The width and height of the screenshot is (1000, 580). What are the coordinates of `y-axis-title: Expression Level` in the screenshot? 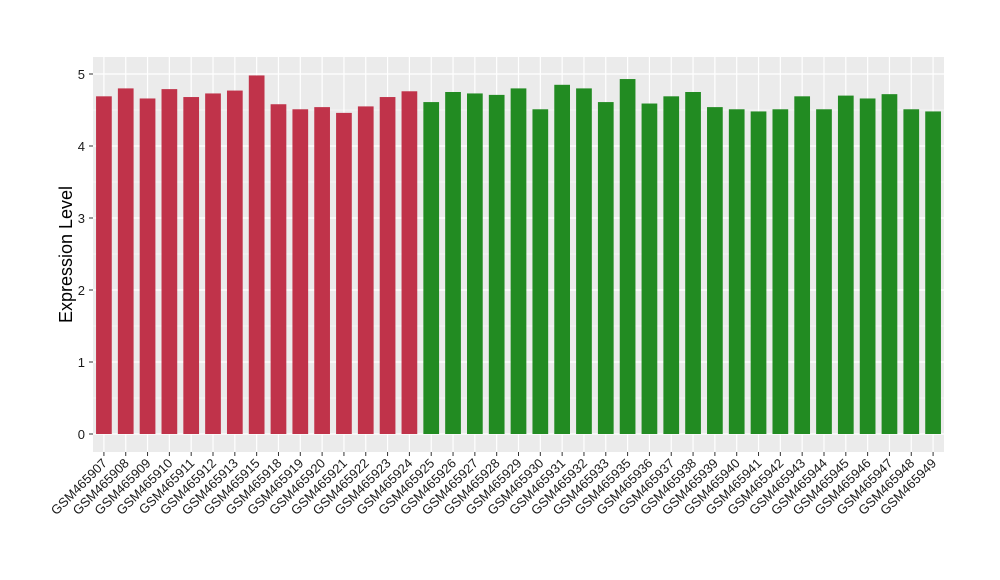 It's located at (66, 254).